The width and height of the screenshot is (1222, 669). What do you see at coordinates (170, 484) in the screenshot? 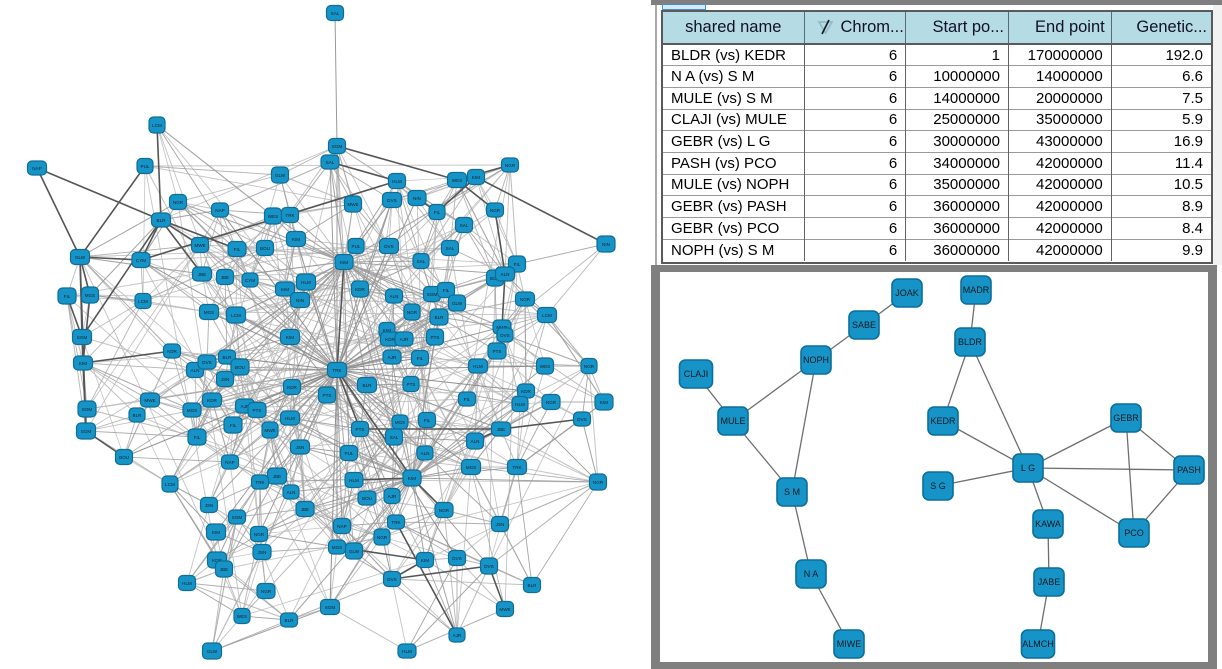
I see `svg-text: LCM` at bounding box center [170, 484].